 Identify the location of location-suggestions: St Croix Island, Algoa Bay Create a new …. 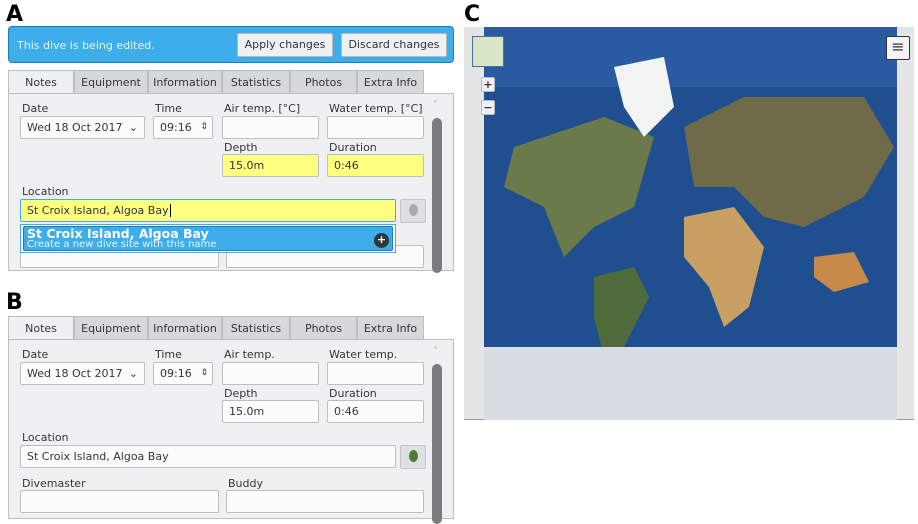
(208, 238).